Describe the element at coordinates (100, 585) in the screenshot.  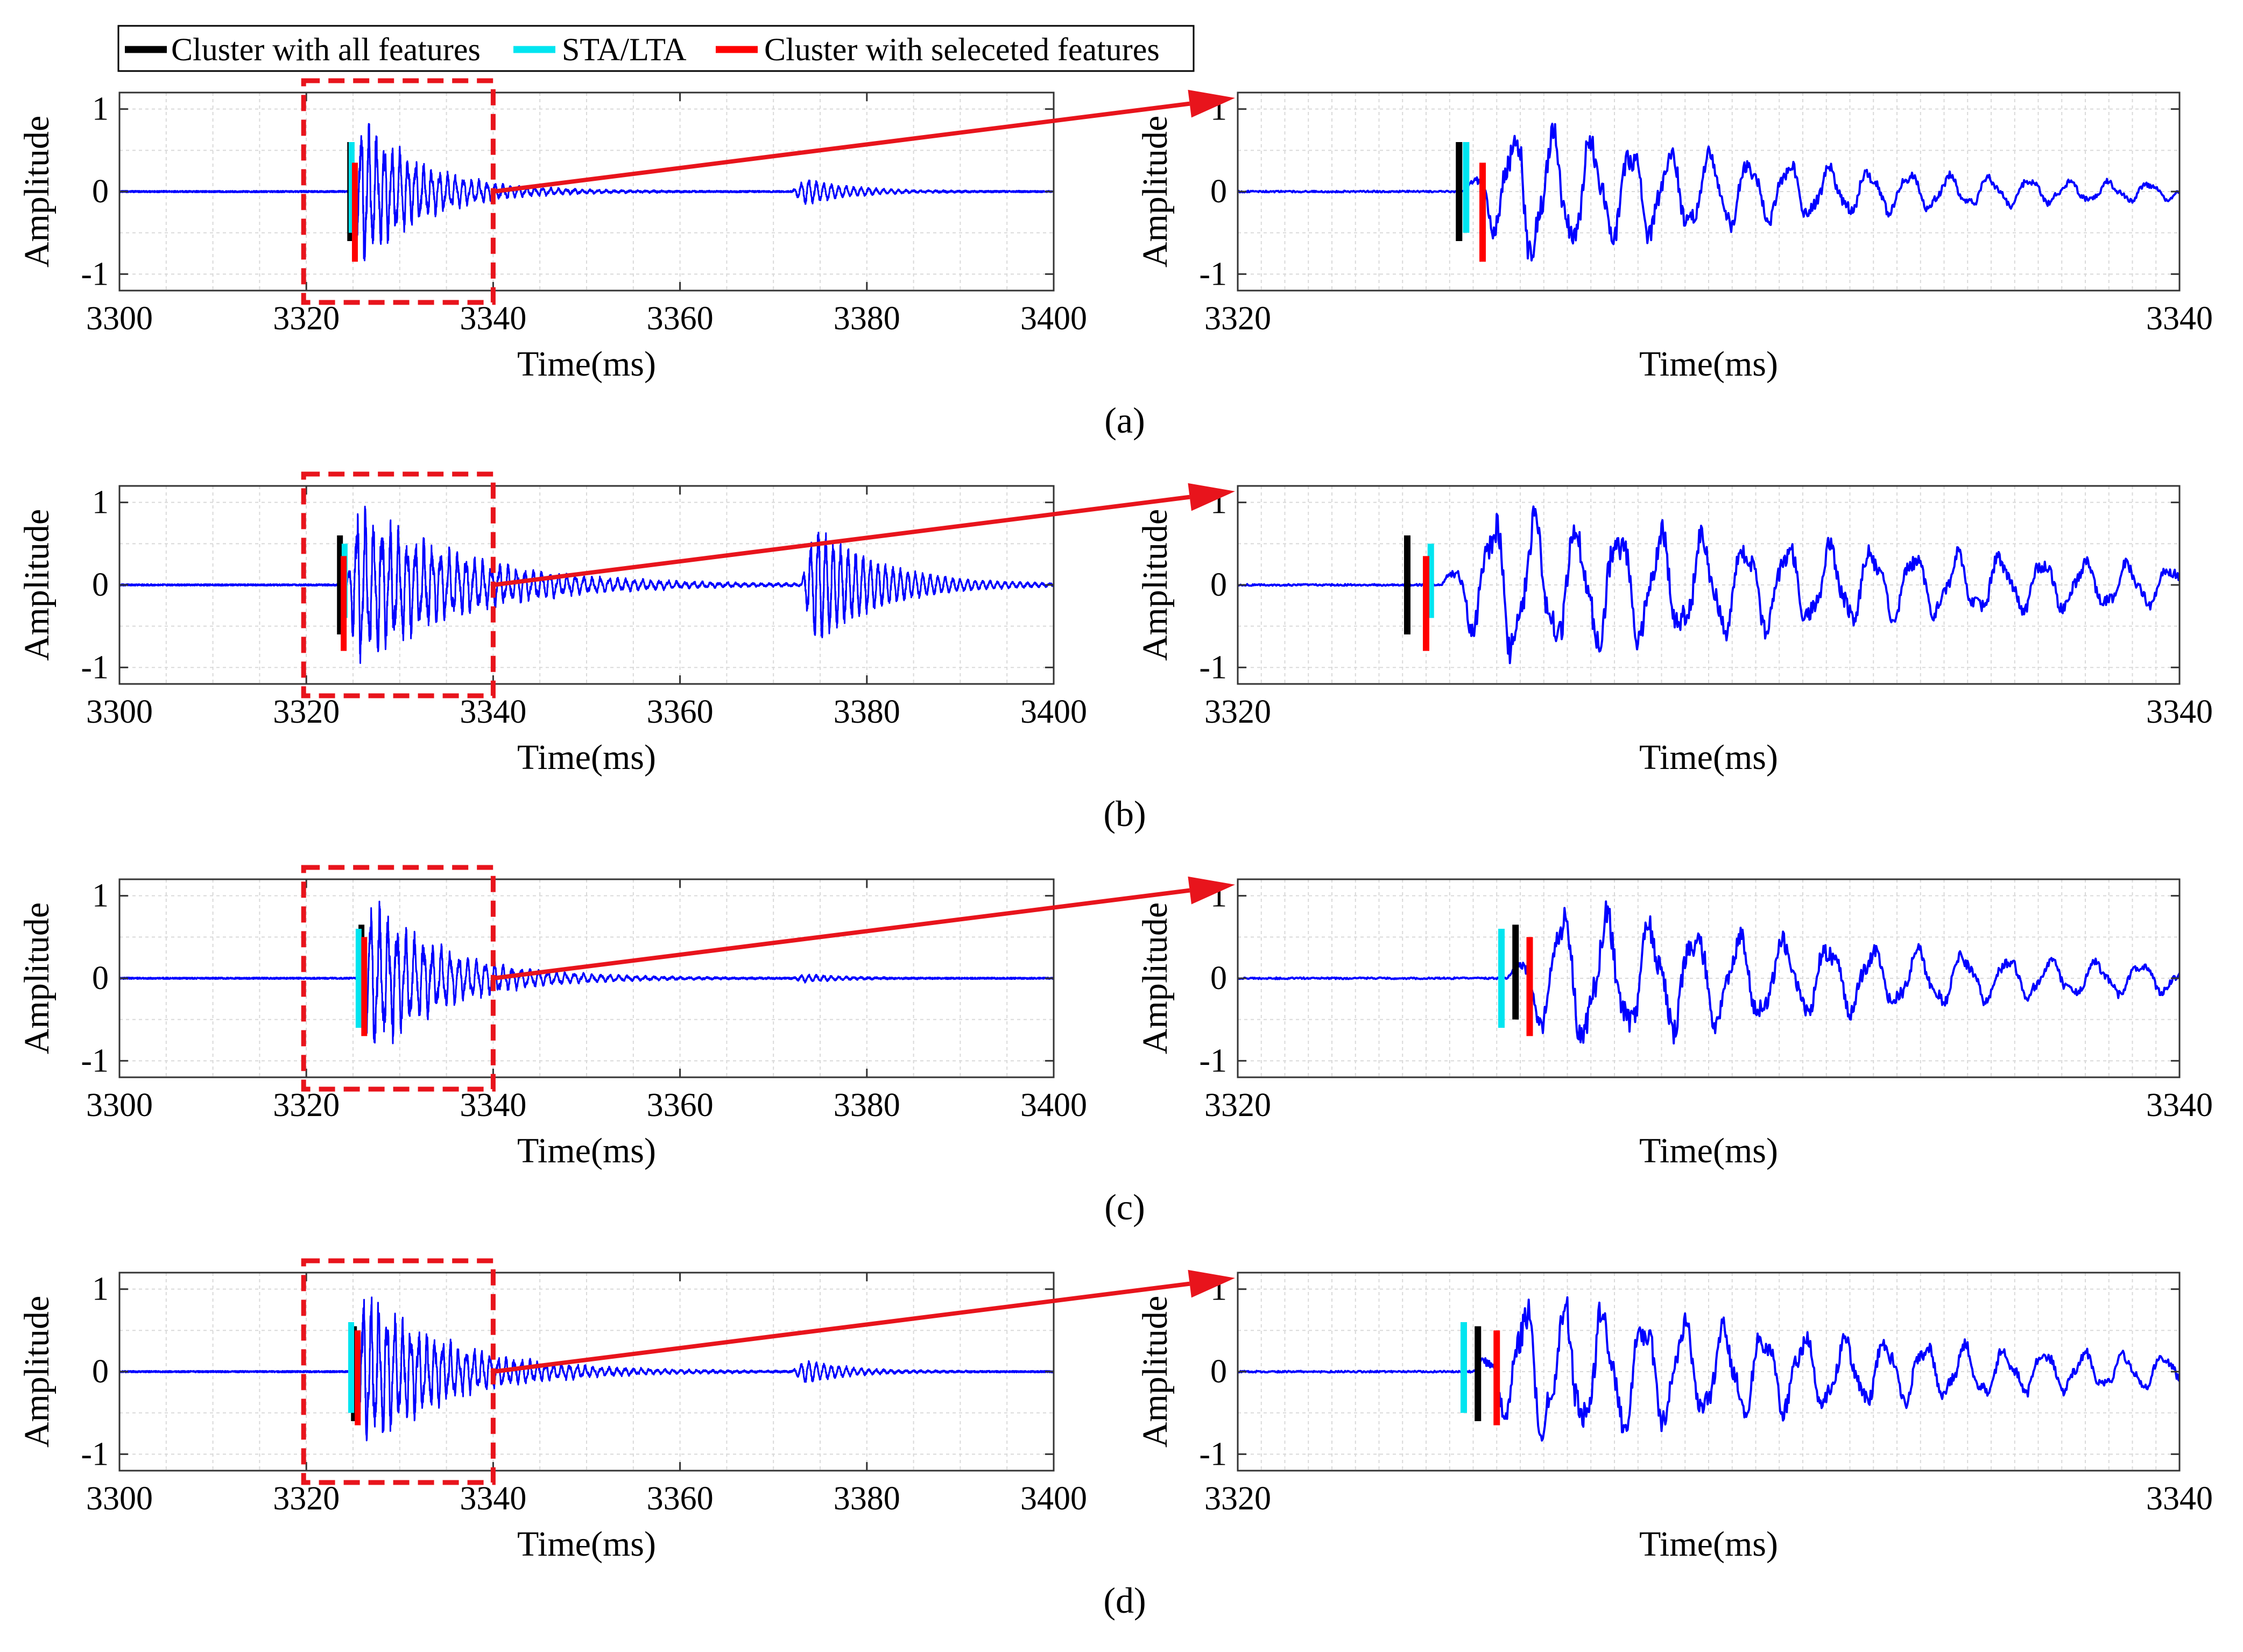
I see `panel-b-overview-ytick-label: 0` at that location.